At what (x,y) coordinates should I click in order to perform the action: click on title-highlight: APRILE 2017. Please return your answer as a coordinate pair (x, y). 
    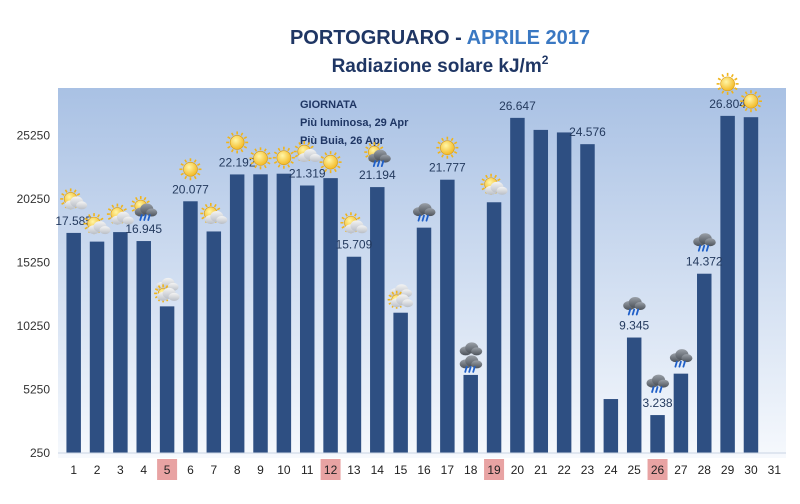
    Looking at the image, I should click on (528, 38).